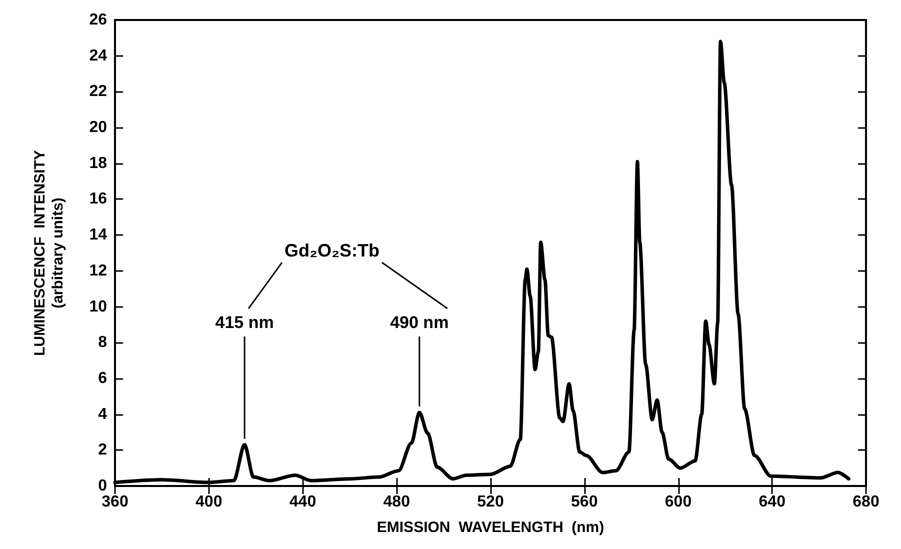 The width and height of the screenshot is (901, 549). Describe the element at coordinates (98, 127) in the screenshot. I see `y-tick-label: 20` at that location.